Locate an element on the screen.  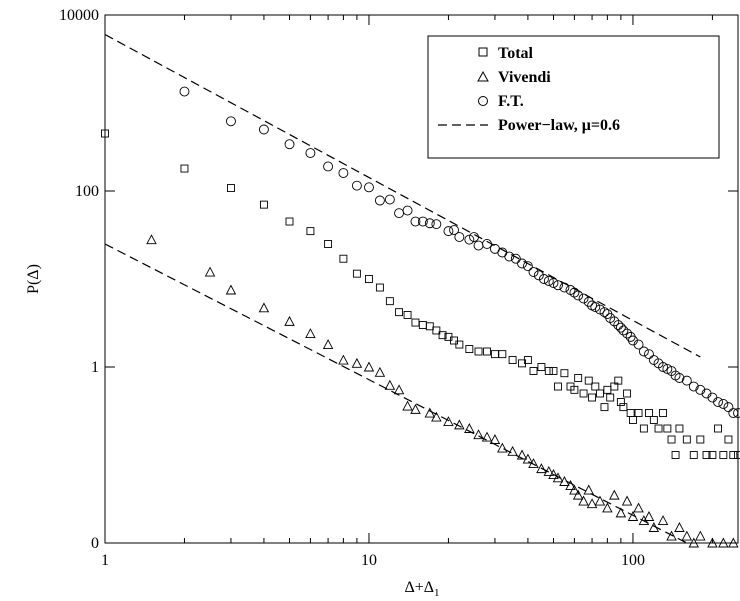
y-tick-label: 1 is located at coordinates (95, 367).